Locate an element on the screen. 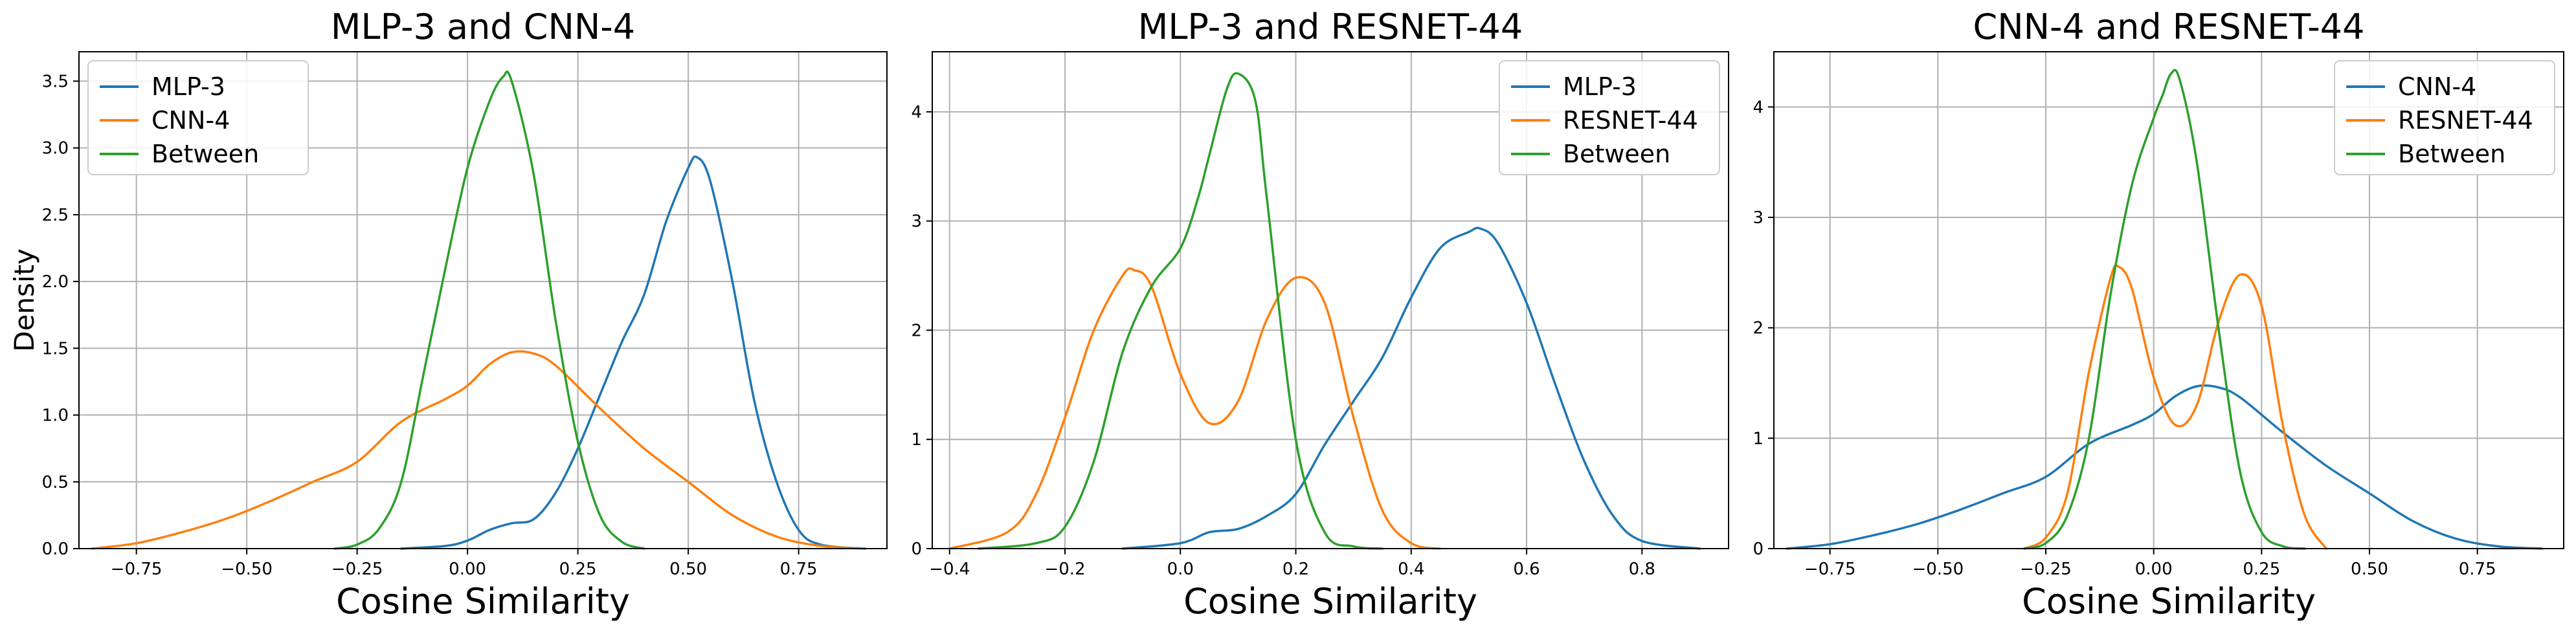 The image size is (2576, 634). subplot-title: MLP-3 and RESNET-44 is located at coordinates (1330, 26).